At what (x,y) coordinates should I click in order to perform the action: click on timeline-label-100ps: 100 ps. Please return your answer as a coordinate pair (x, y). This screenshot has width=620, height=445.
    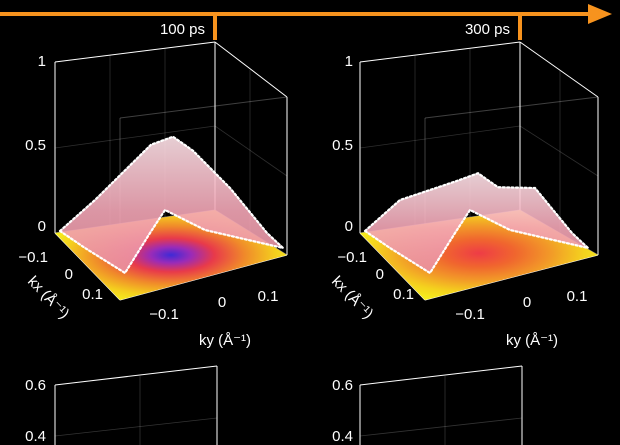
    Looking at the image, I should click on (182, 29).